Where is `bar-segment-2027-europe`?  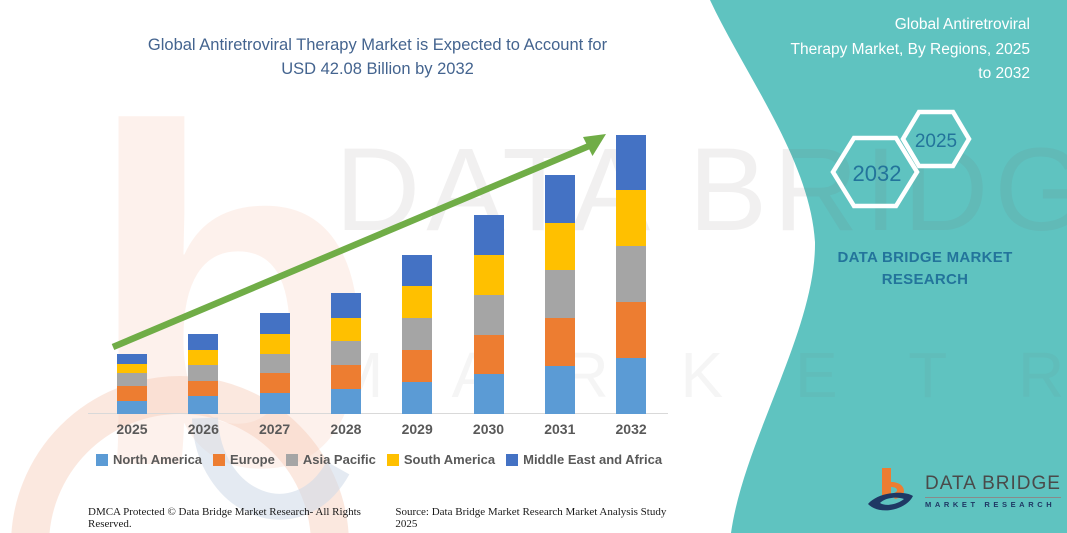
bar-segment-2027-europe is located at coordinates (274, 383).